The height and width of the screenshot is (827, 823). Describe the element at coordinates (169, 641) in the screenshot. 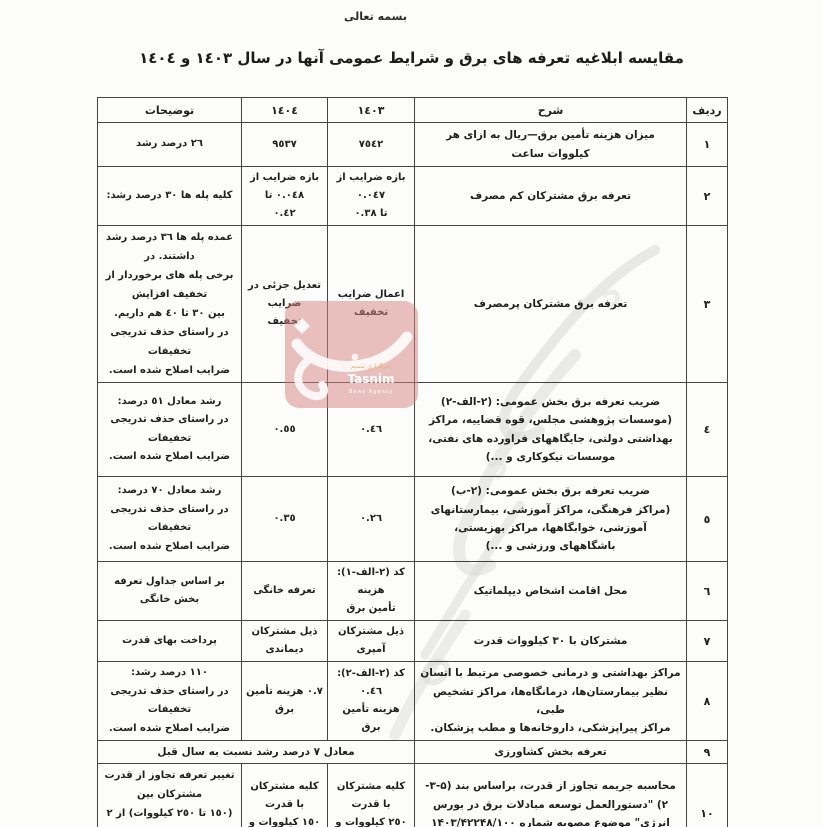

I see `notes-cell: پرداخت بهای قدرت` at that location.